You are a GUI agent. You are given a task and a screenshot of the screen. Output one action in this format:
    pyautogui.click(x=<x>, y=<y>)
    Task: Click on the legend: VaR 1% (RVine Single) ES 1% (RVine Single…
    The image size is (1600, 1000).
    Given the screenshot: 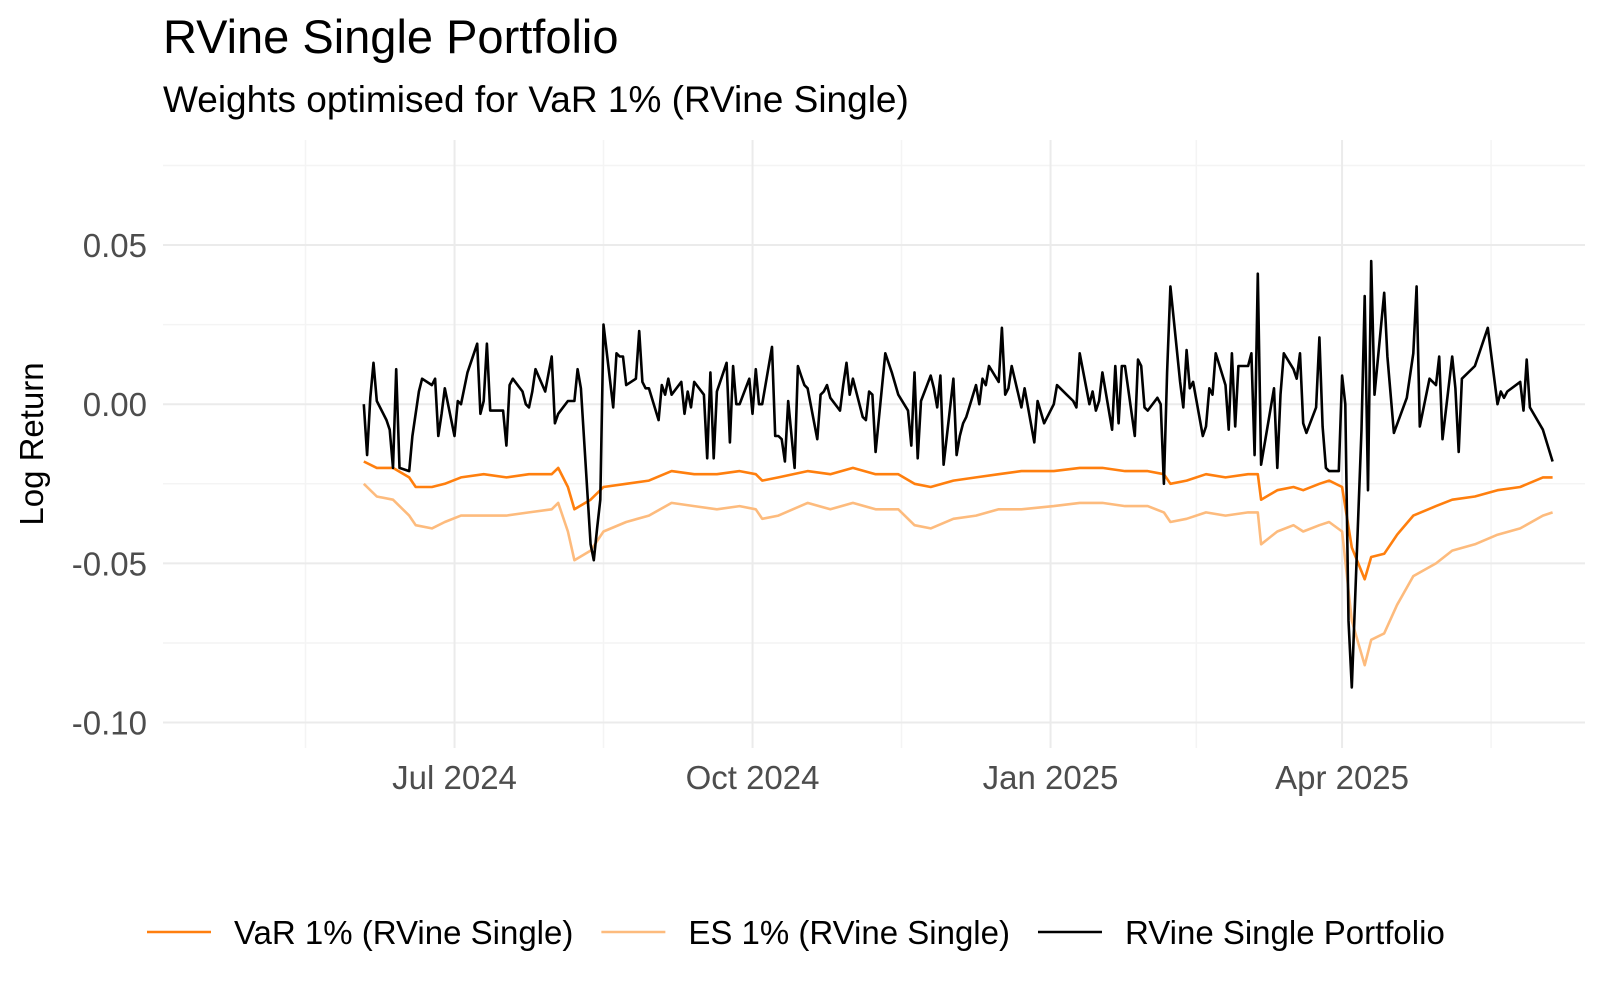 What is the action you would take?
    pyautogui.click(x=796, y=932)
    